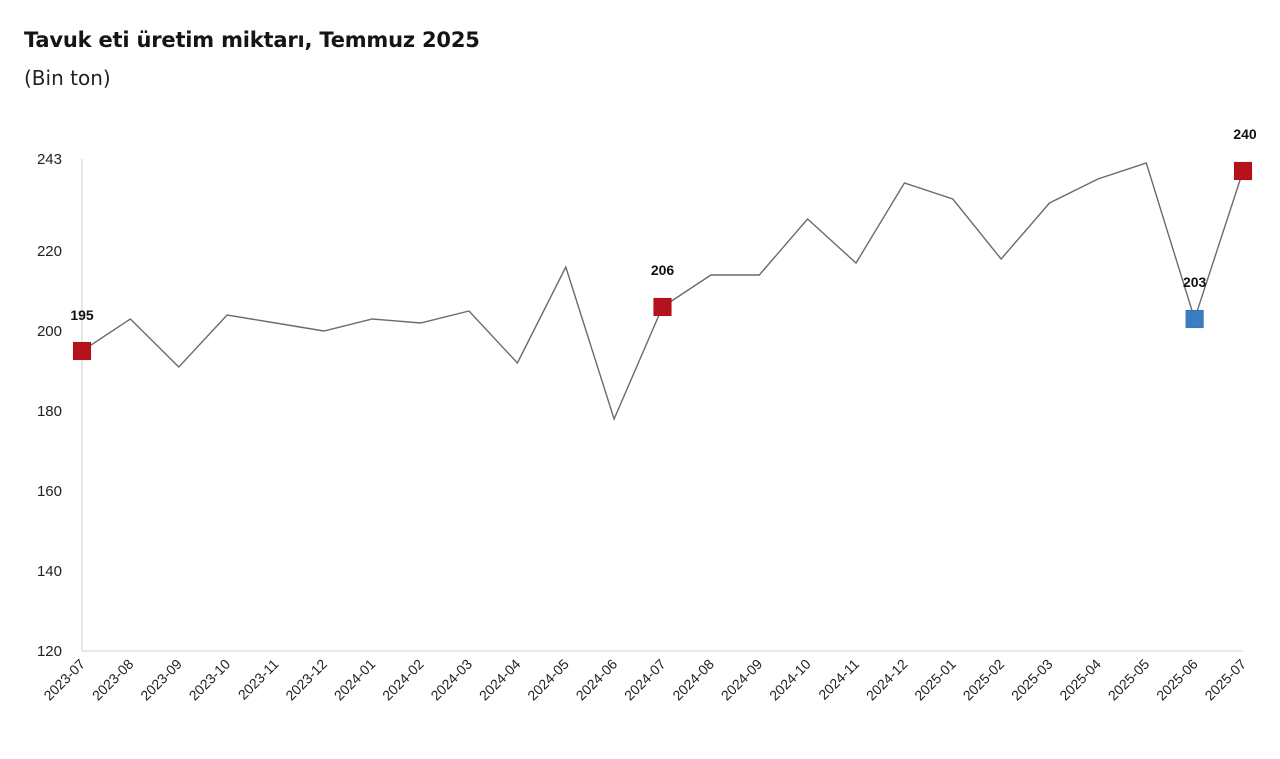  I want to click on y-tick-label: 220, so click(49, 251).